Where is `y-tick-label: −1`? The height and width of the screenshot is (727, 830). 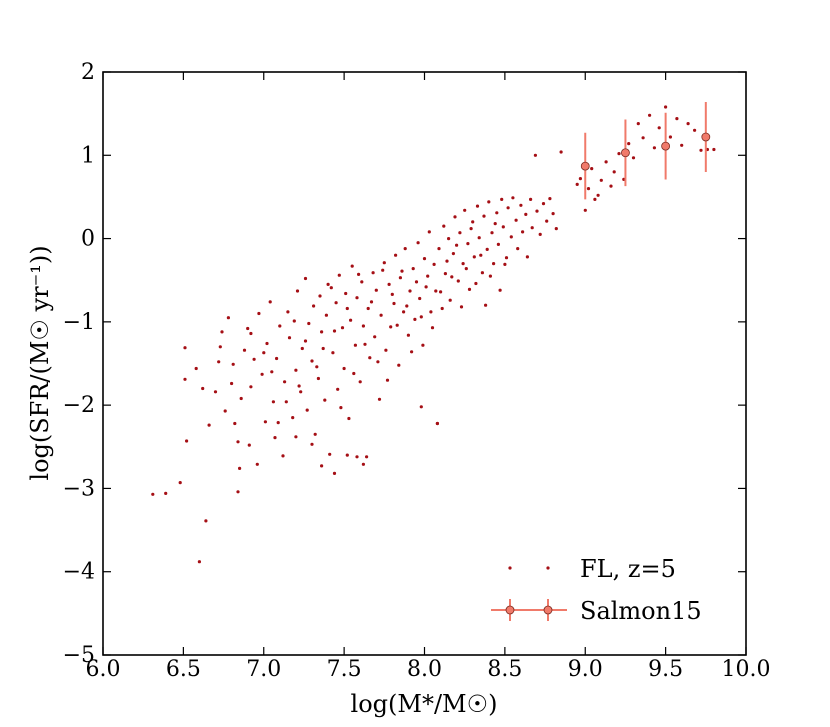
y-tick-label: −1 is located at coordinates (79, 322).